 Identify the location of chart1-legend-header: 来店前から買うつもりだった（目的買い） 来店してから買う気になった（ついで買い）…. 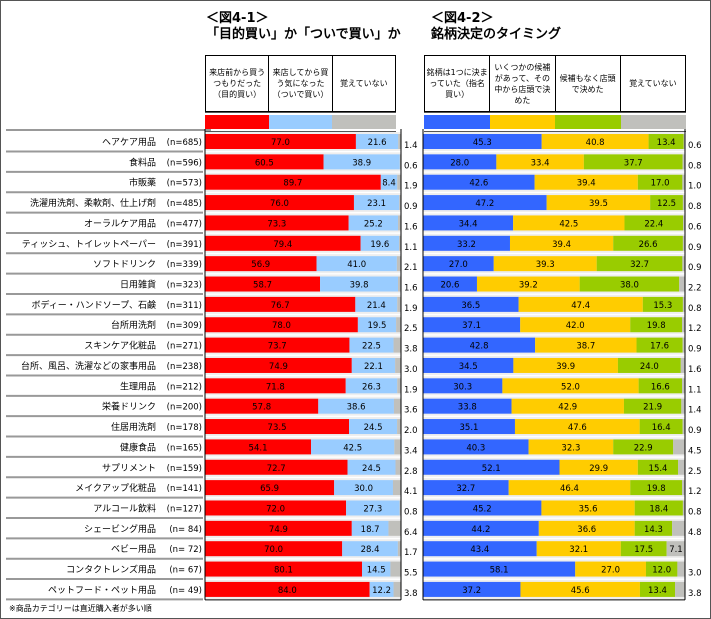
(300, 83).